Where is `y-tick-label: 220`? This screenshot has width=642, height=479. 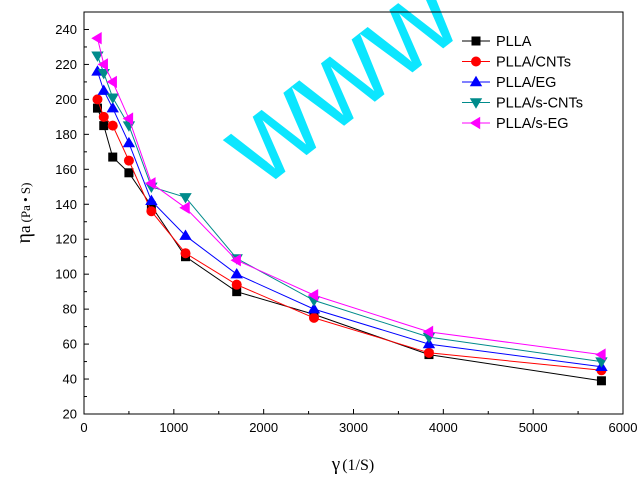 y-tick-label: 220 is located at coordinates (66, 64).